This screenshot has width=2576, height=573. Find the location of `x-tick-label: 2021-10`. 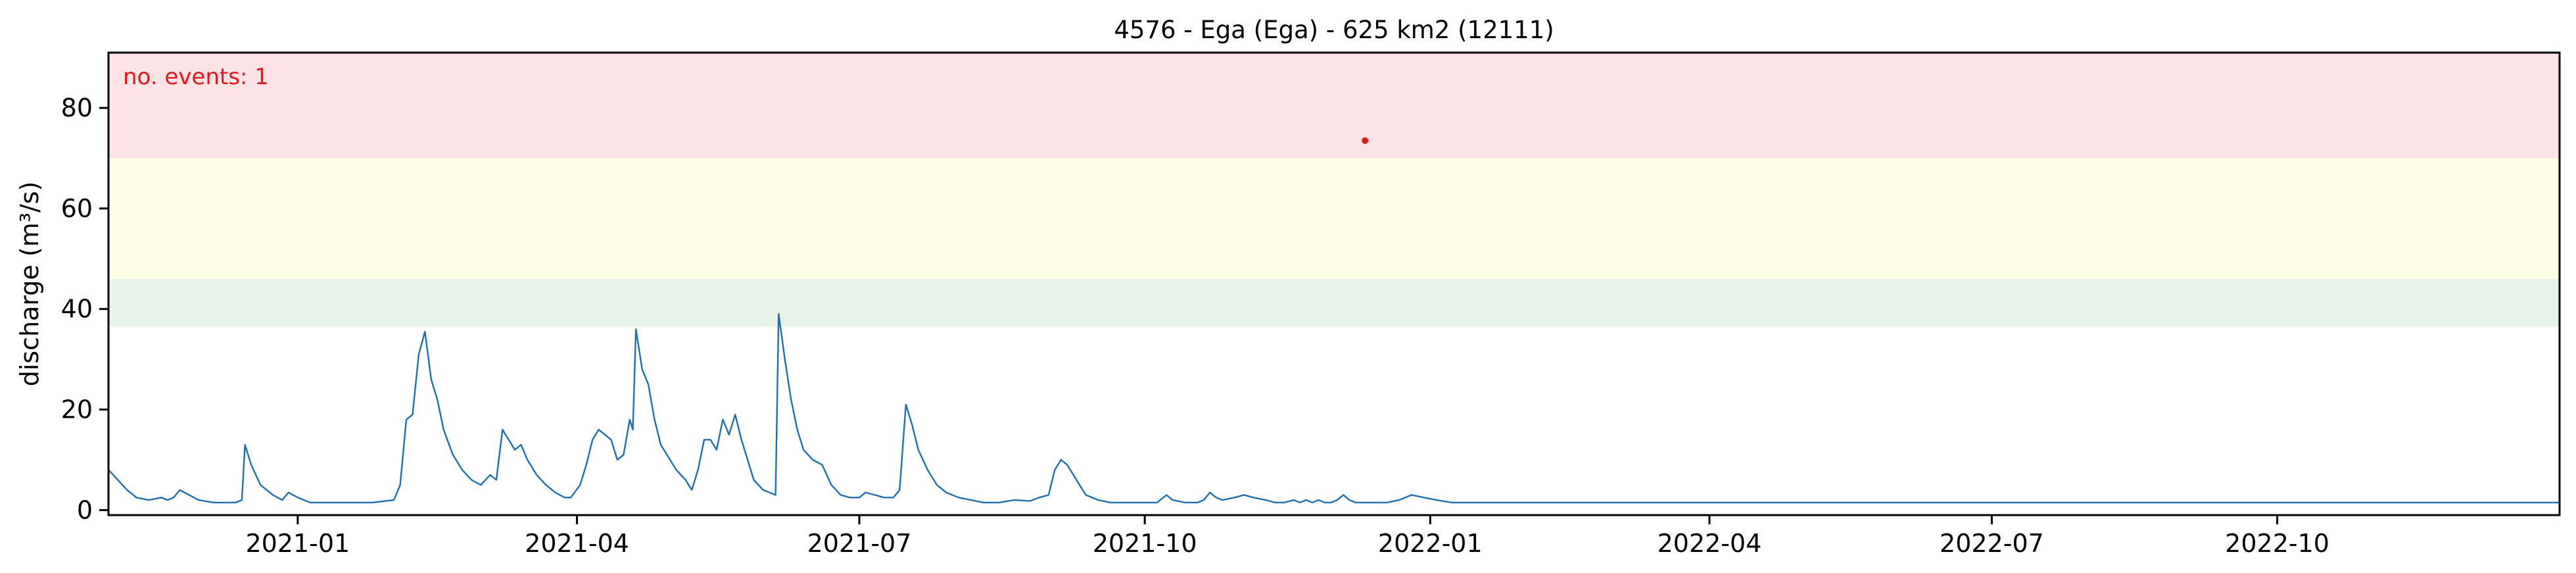

x-tick-label: 2021-10 is located at coordinates (1145, 543).